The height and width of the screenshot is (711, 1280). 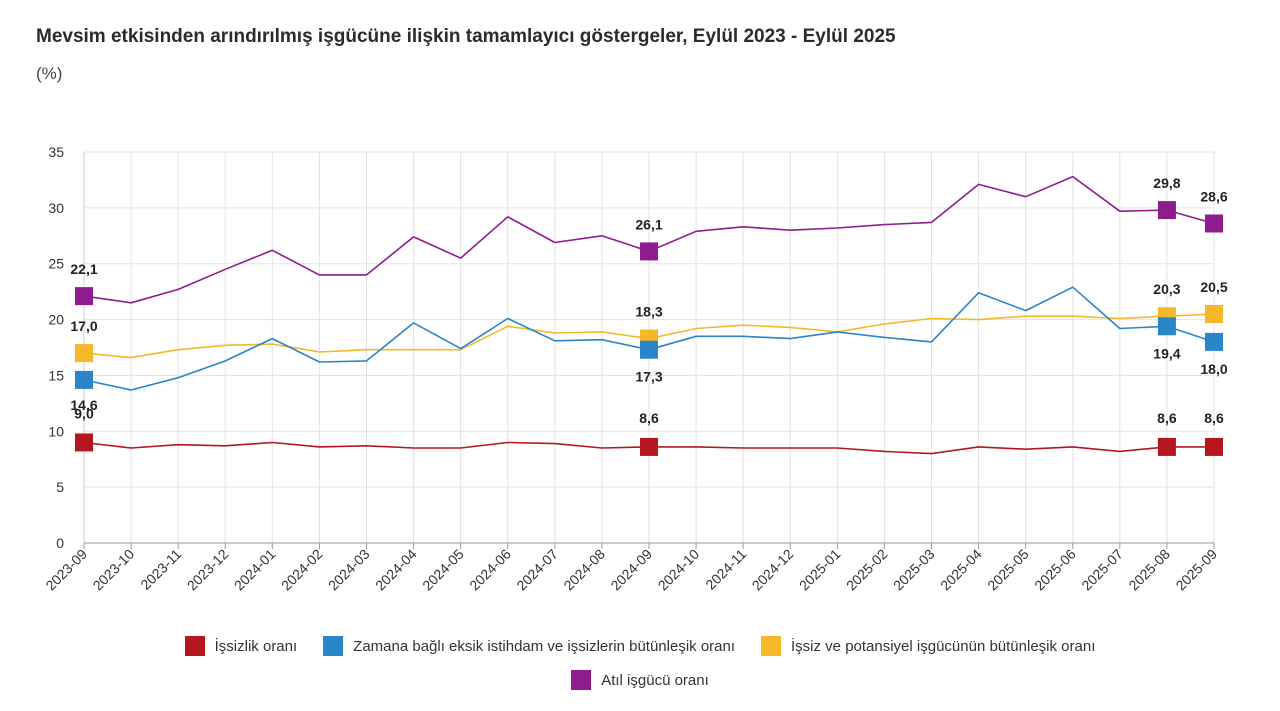 What do you see at coordinates (914, 570) in the screenshot?
I see `x-tick-label: 2025-03` at bounding box center [914, 570].